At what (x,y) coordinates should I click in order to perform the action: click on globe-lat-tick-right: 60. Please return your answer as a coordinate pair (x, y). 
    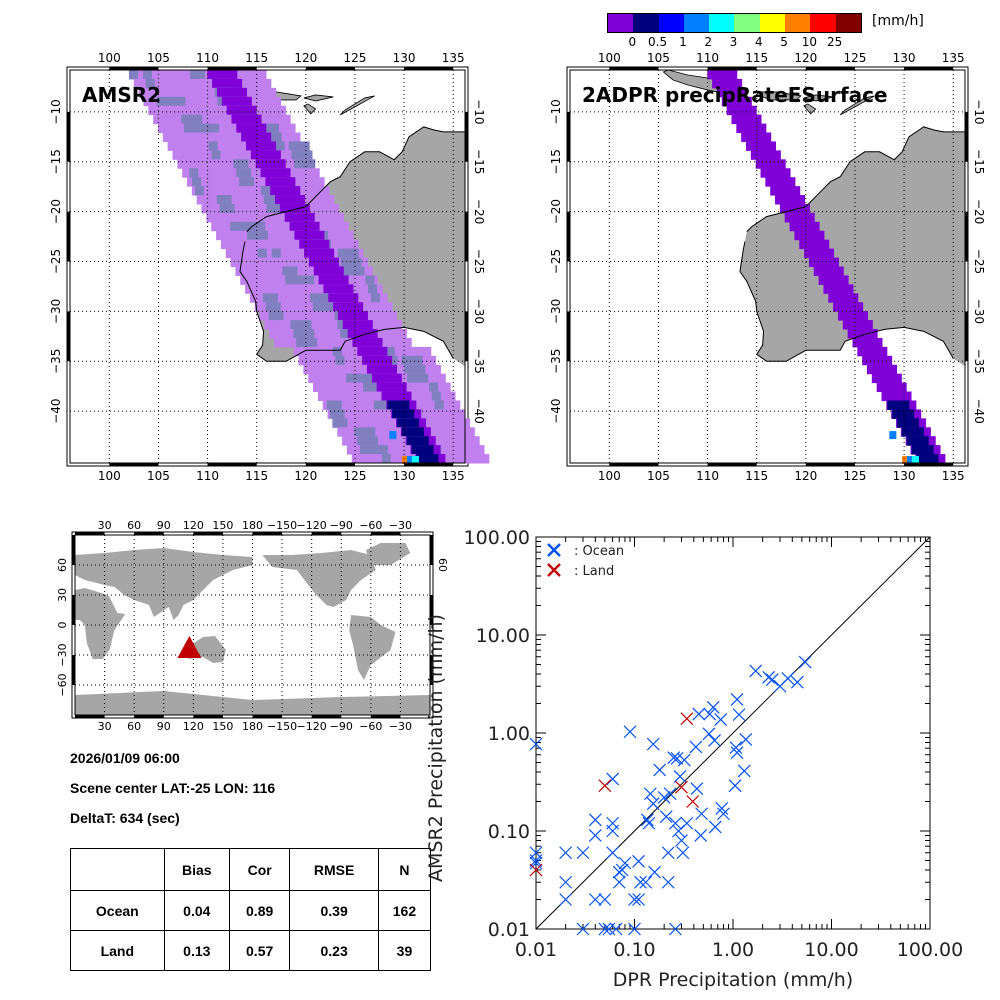
    Looking at the image, I should click on (442, 565).